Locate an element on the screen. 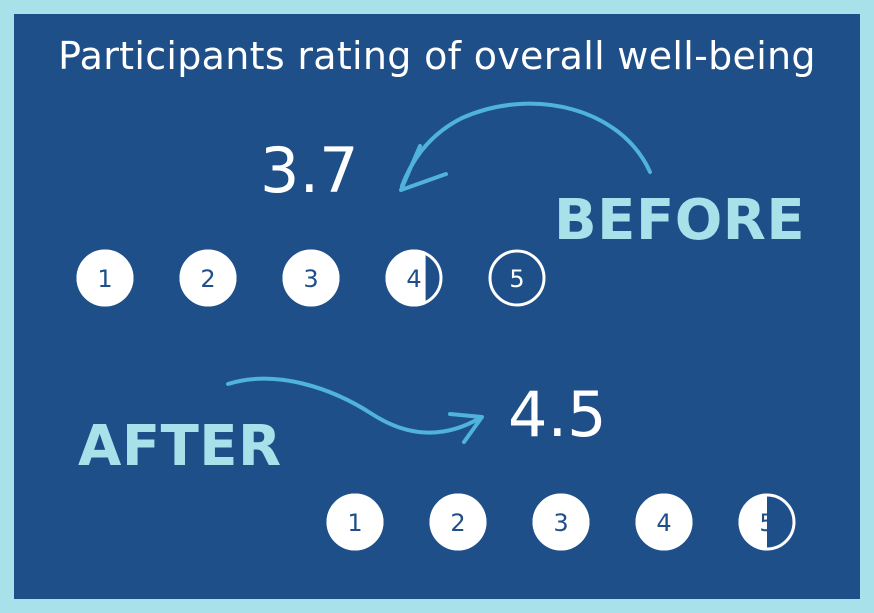 The width and height of the screenshot is (874, 613). after-arrowhead is located at coordinates (466, 428).